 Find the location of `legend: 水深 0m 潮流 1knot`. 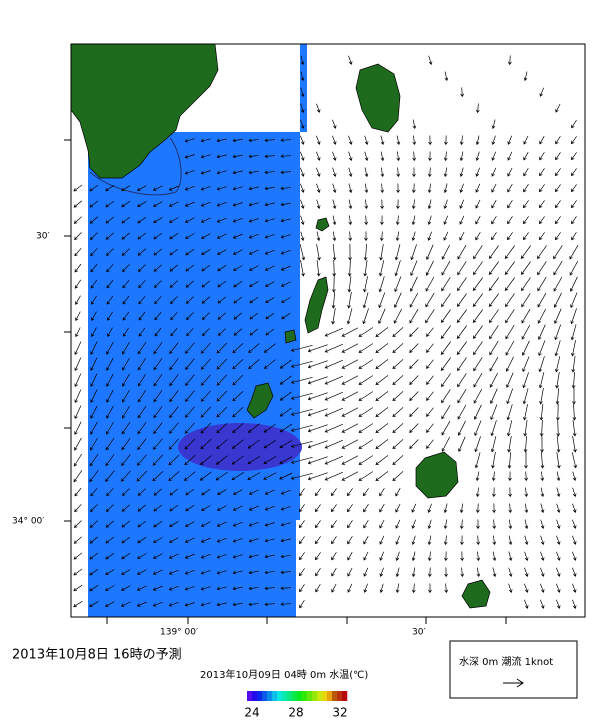

legend: 水深 0m 潮流 1knot is located at coordinates (513, 669).